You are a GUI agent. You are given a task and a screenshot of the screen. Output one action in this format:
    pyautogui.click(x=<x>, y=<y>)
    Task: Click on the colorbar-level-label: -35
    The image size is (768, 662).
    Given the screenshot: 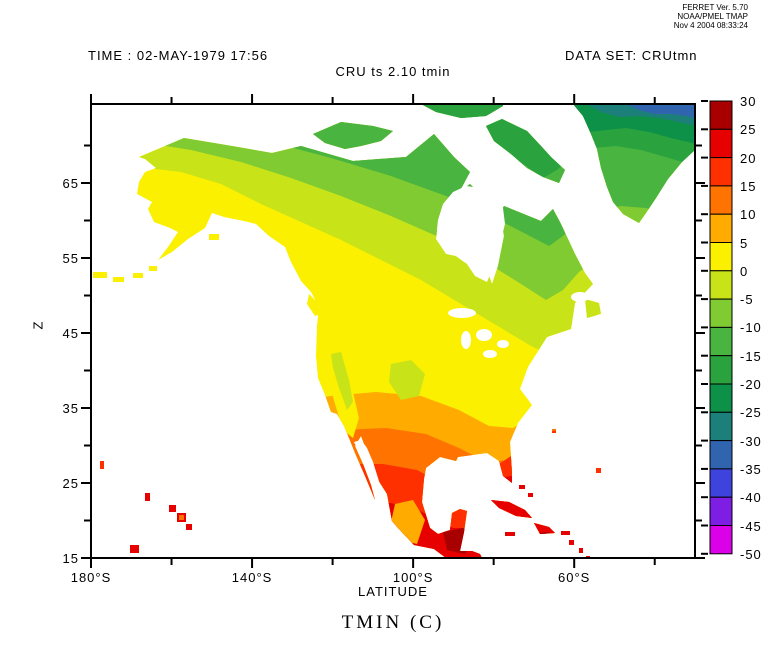 What is the action you would take?
    pyautogui.click(x=751, y=469)
    